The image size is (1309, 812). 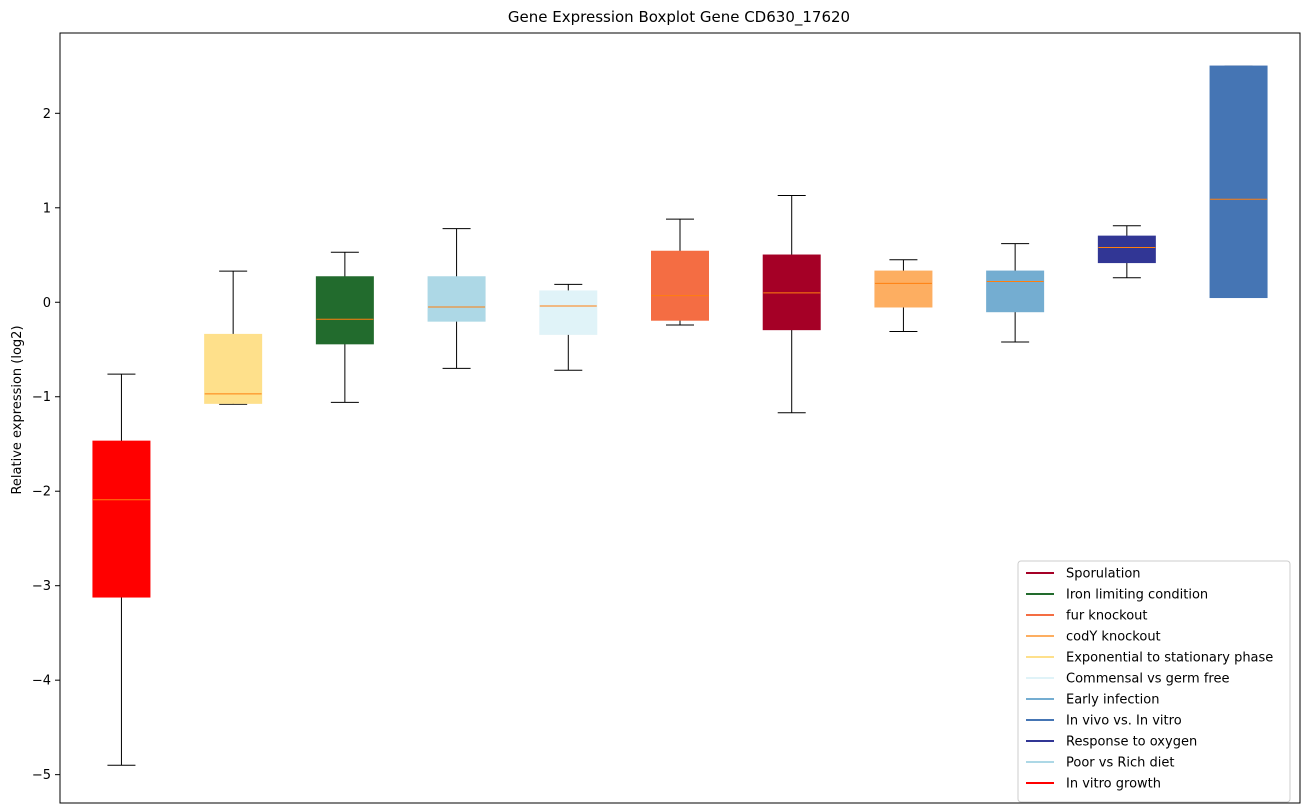 I want to click on legend-label: codY knockout, so click(x=1113, y=637).